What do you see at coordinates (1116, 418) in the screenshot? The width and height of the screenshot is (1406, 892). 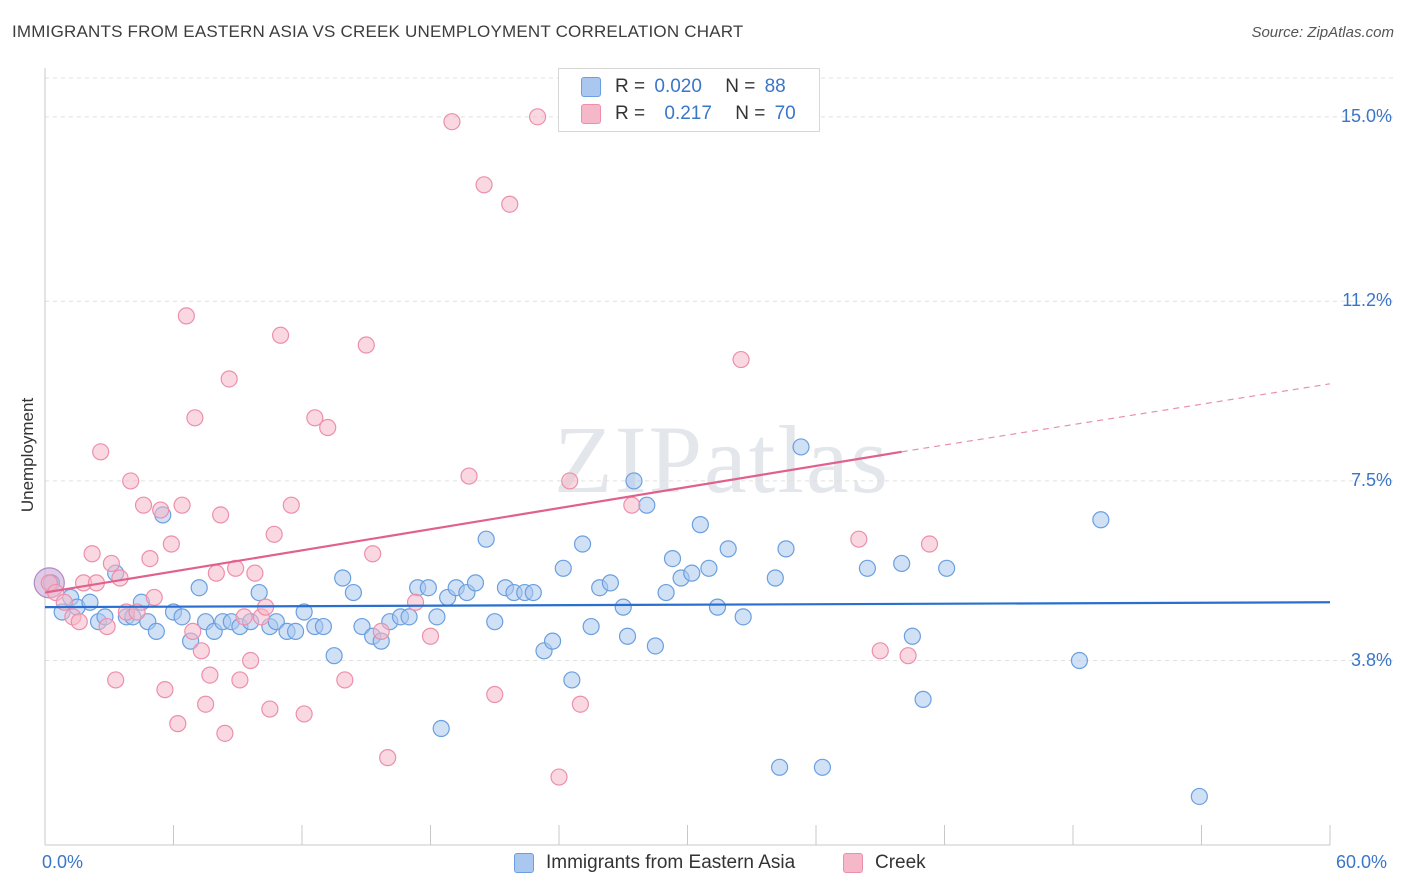 I see `trend-line-creek-extension` at bounding box center [1116, 418].